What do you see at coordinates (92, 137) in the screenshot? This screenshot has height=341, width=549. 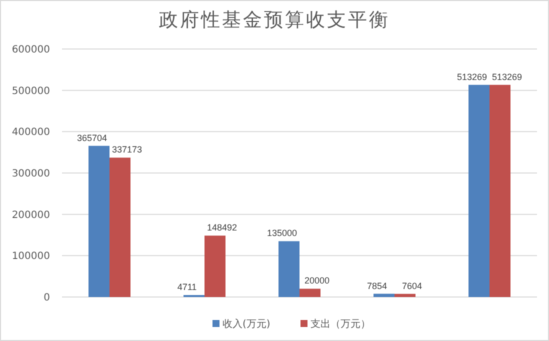 I see `data-label: 365704` at bounding box center [92, 137].